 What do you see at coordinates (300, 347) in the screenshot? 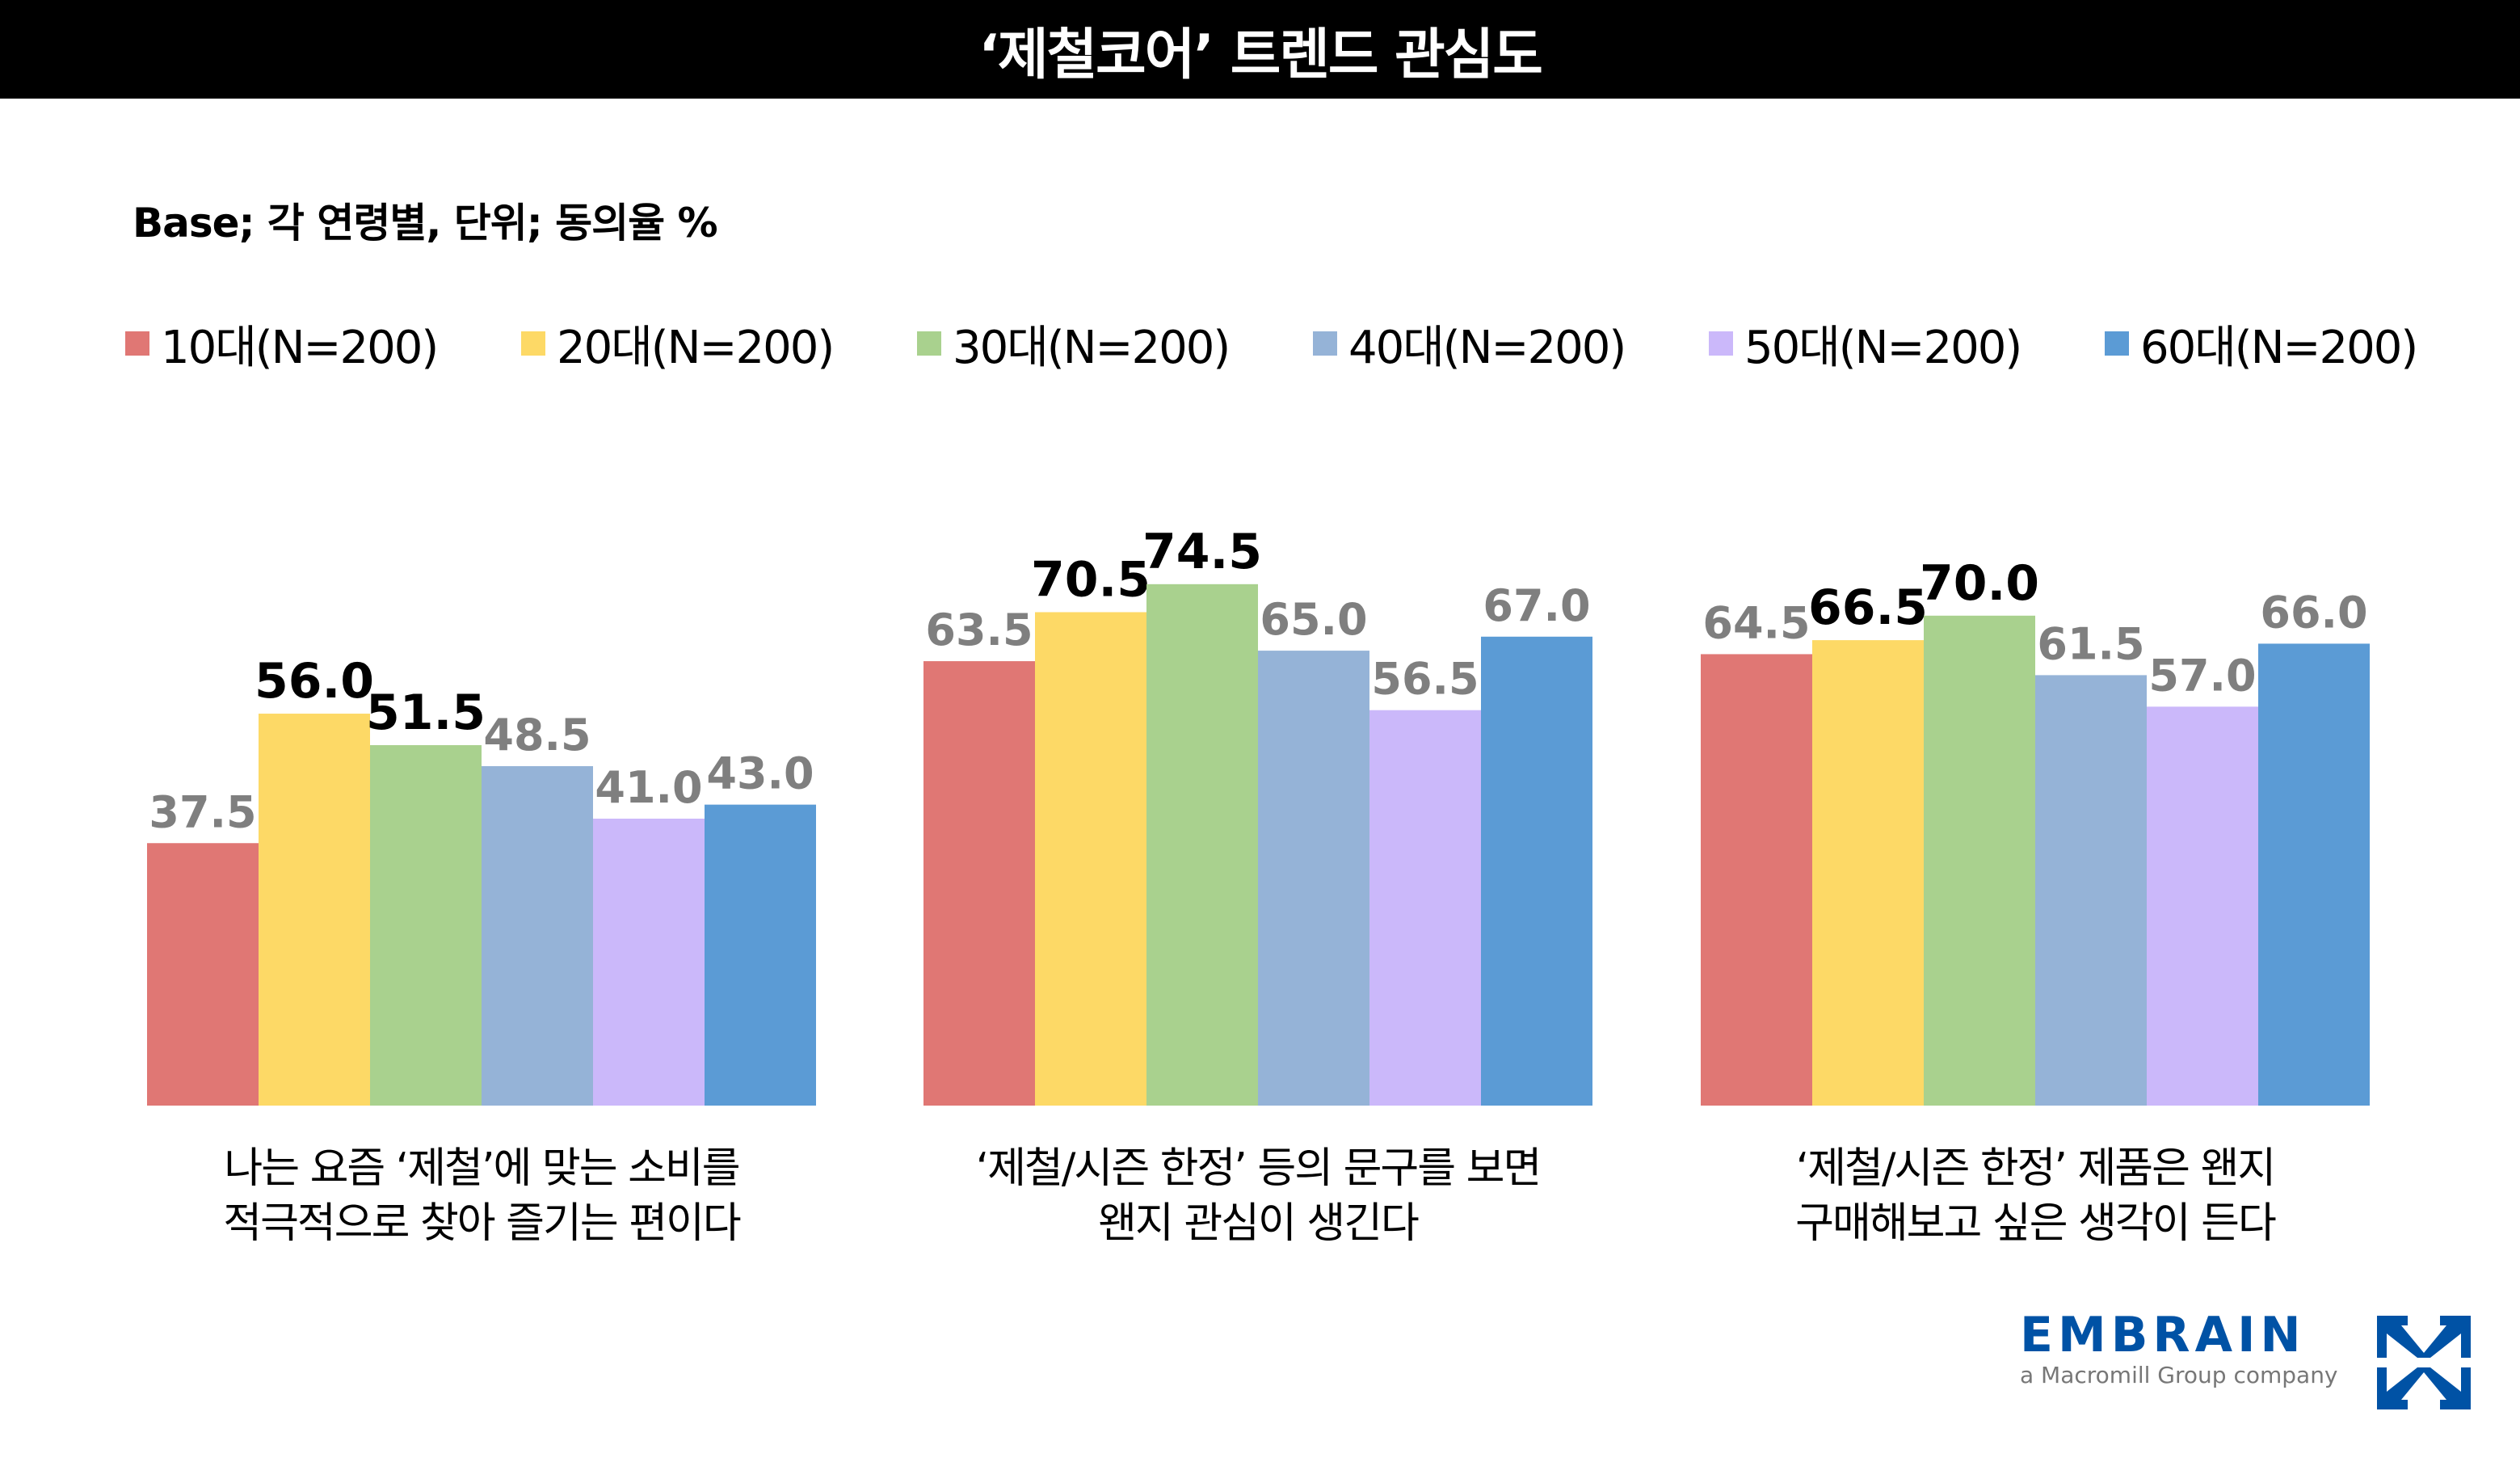
I see `legend-label: 10대(N=200)` at bounding box center [300, 347].